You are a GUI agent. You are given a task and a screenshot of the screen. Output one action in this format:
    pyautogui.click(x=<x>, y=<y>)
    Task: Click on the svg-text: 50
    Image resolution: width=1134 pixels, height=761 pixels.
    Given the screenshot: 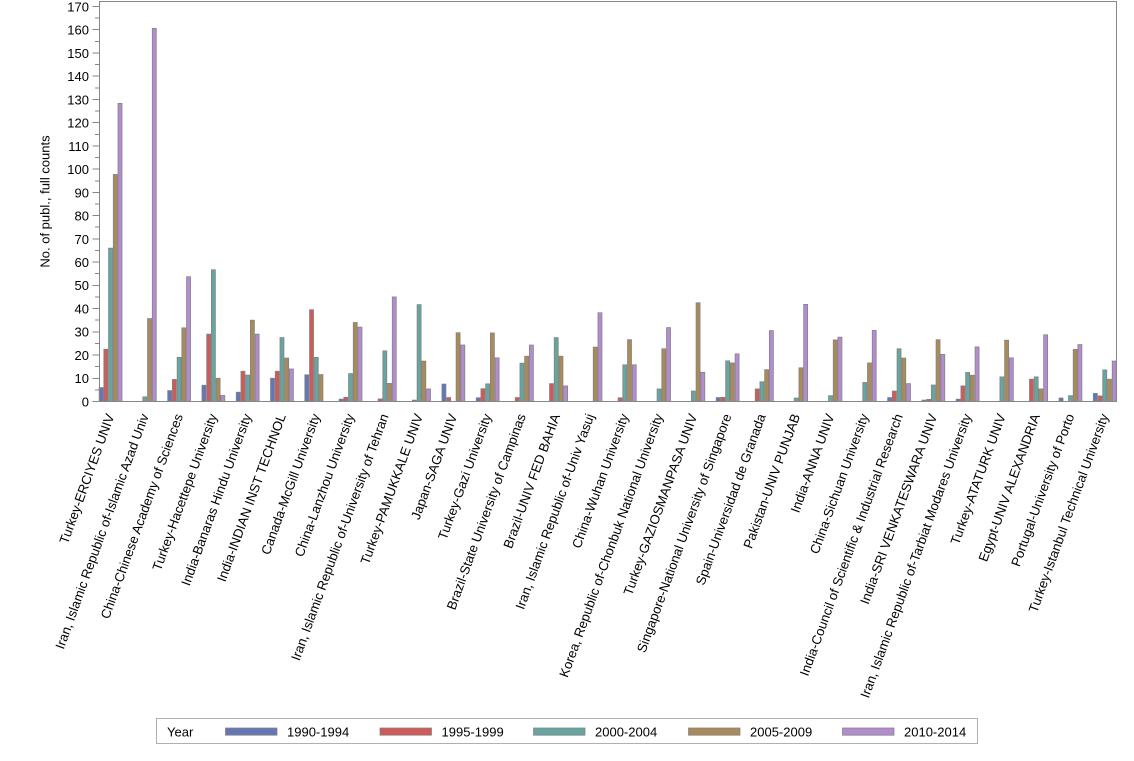 What is the action you would take?
    pyautogui.click(x=82, y=285)
    